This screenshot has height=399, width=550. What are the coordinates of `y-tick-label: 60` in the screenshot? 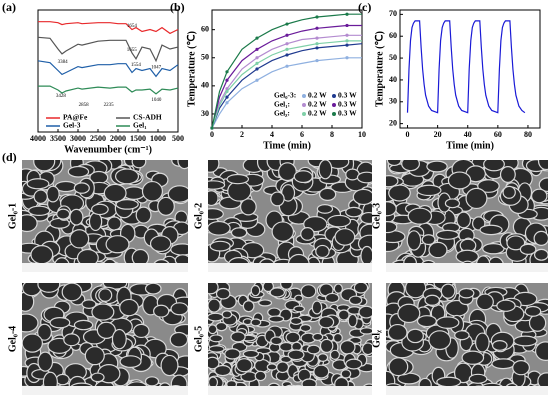 It's located at (205, 28).